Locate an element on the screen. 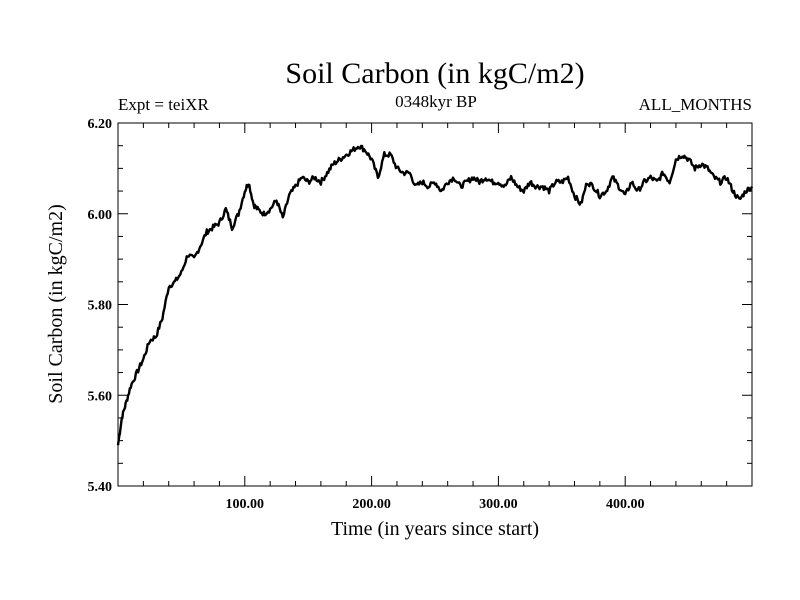  x-tick-label: 400.00 is located at coordinates (625, 504).